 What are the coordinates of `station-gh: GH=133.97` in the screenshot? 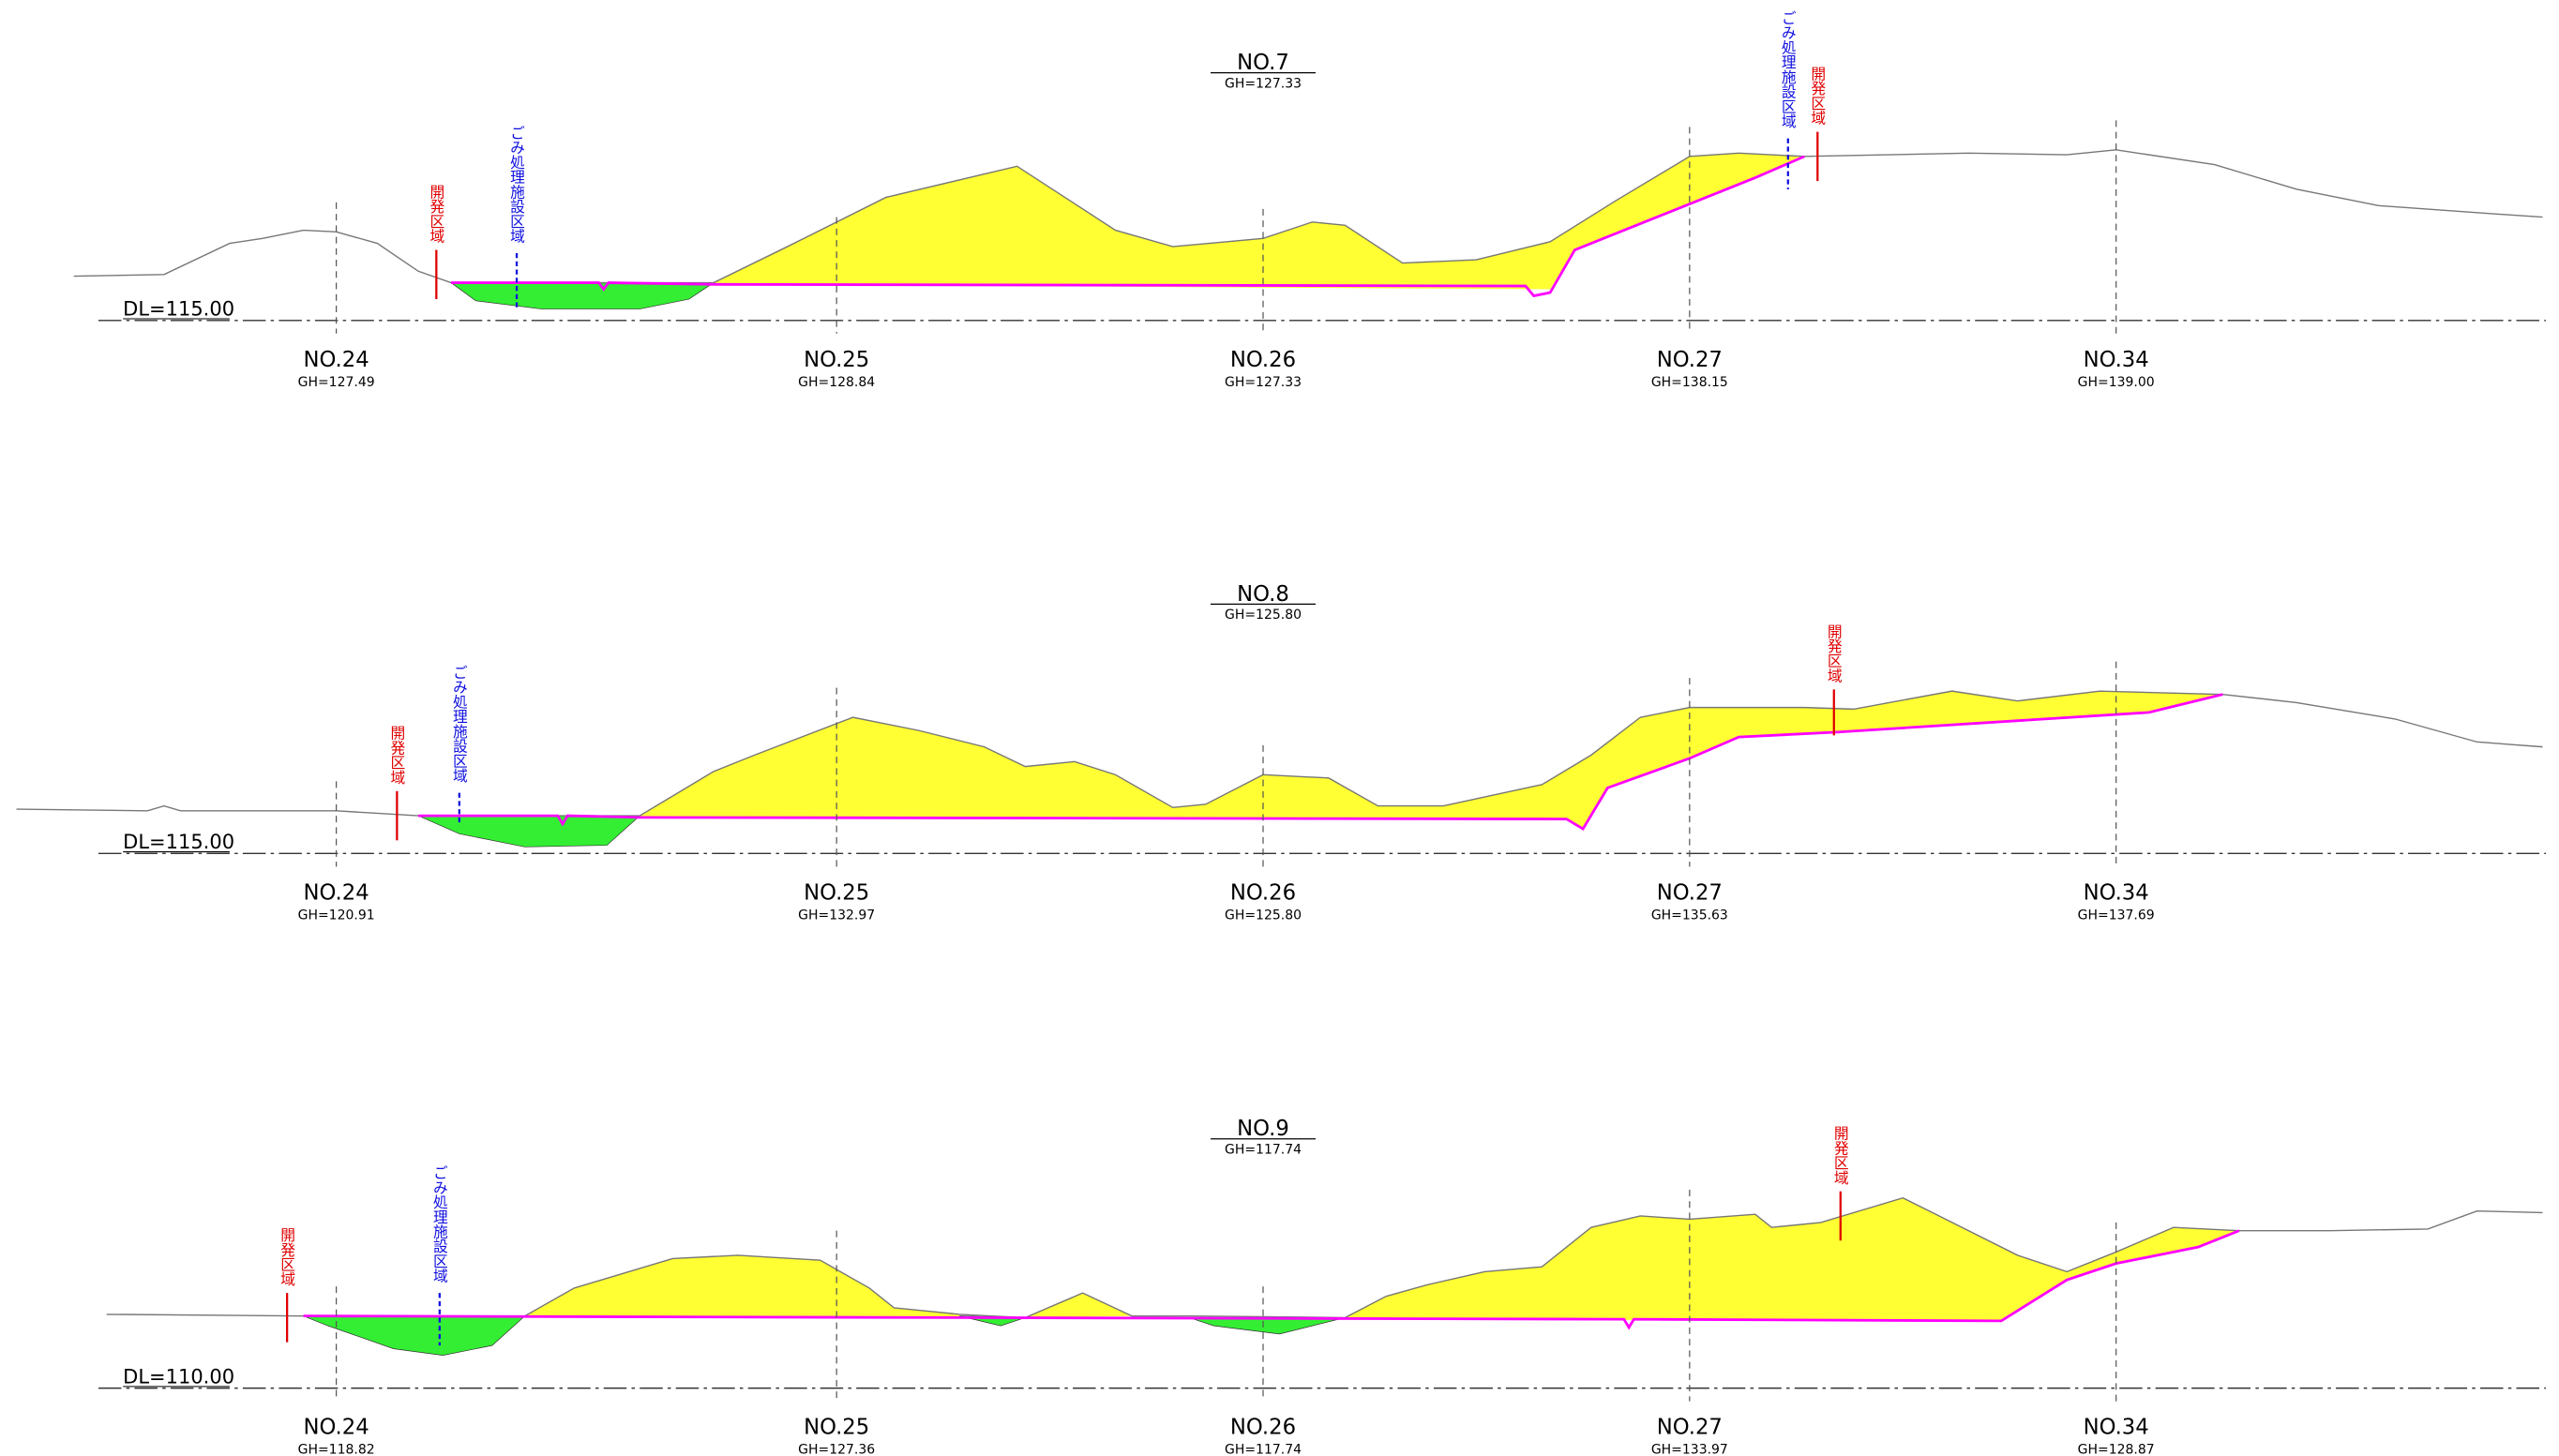 It's located at (1689, 1449).